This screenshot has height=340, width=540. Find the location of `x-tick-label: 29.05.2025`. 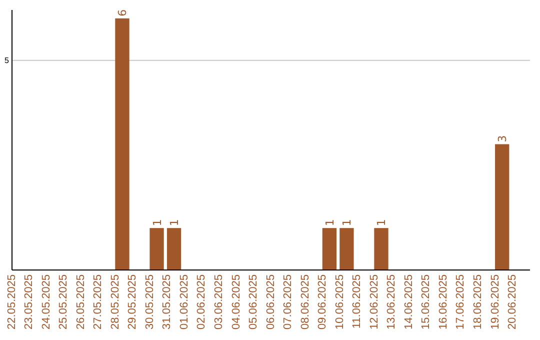

x-tick-label: 29.05.2025 is located at coordinates (132, 302).